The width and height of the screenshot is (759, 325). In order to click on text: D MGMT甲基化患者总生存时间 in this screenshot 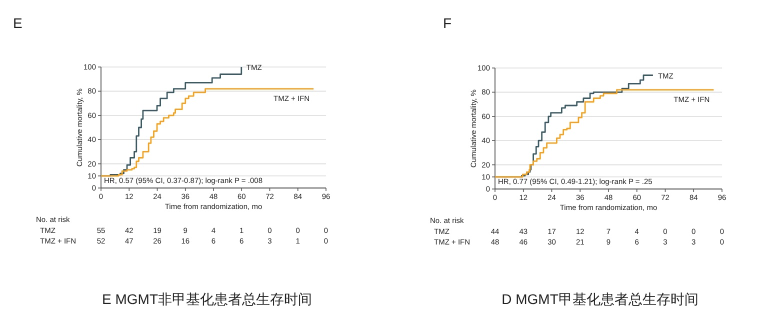, I will do `click(600, 299)`.